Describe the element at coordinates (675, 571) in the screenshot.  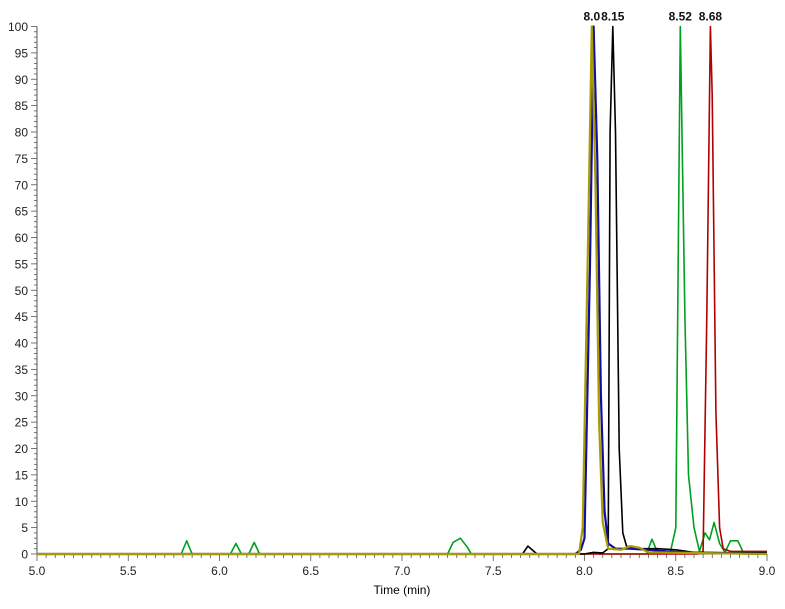
I see `x-tick-label: 8.5` at that location.